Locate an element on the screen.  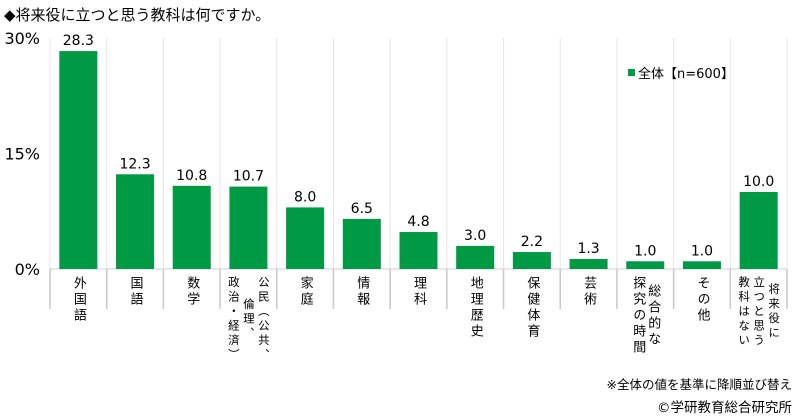
x-tick-label: 外国語 is located at coordinates (78, 300).